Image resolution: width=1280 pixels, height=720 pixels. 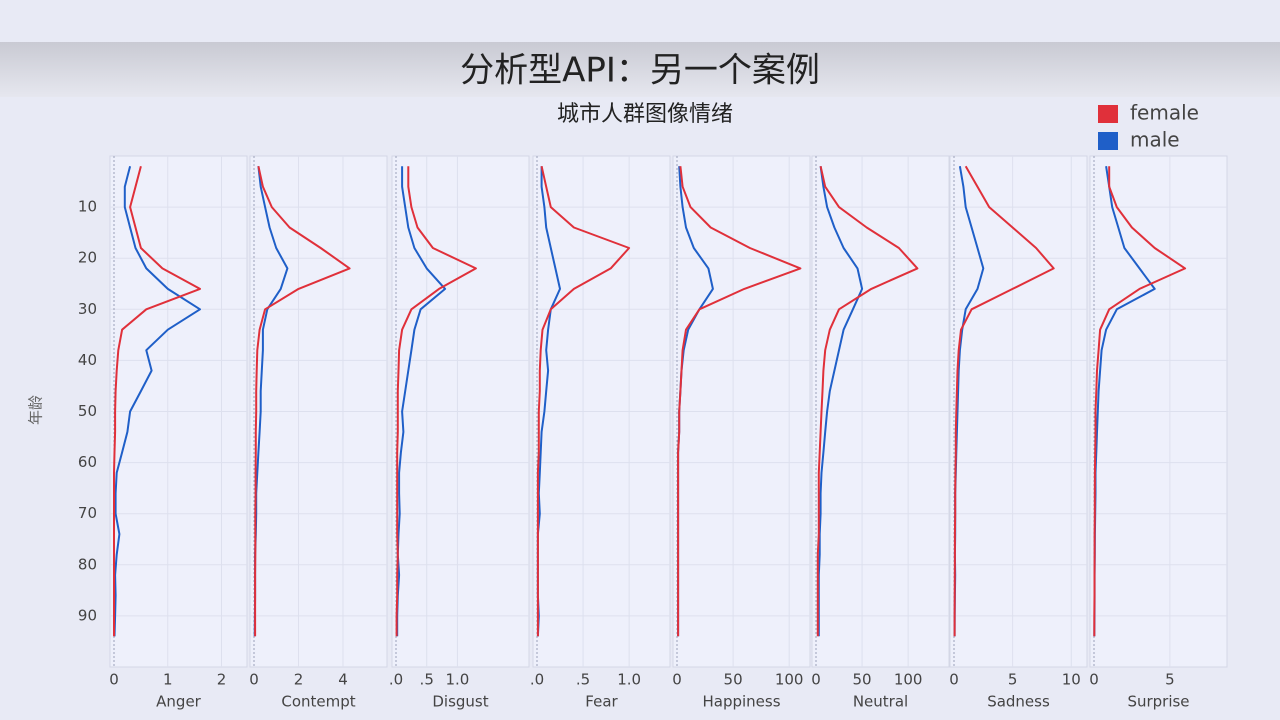 I want to click on y-tick-label: 60, so click(x=87, y=462).